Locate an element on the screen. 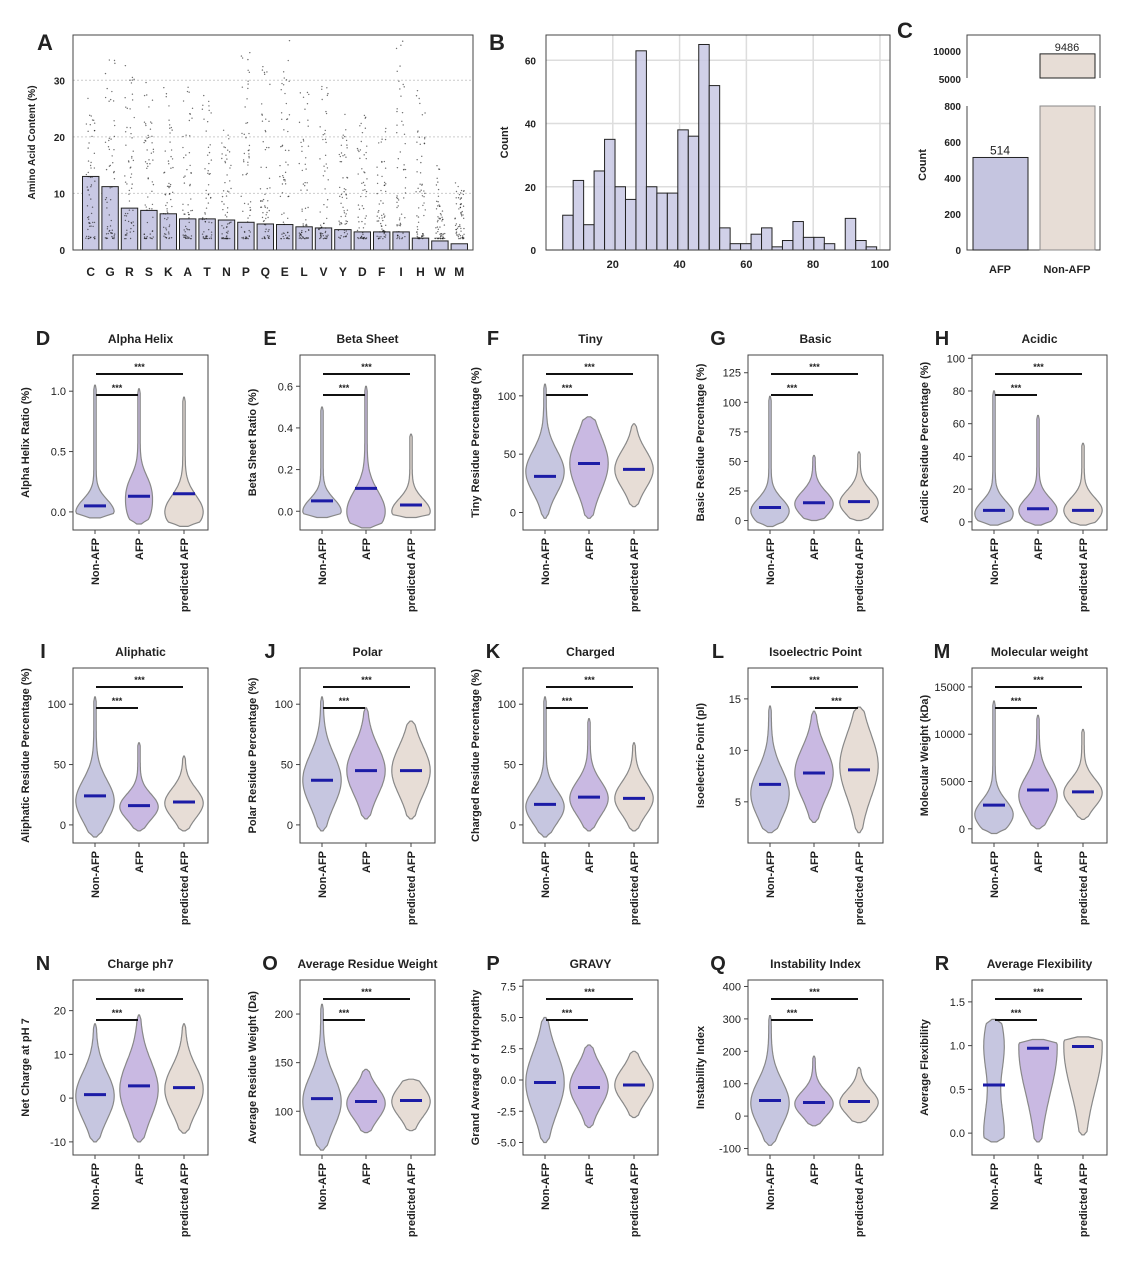 Image resolution: width=1135 pixels, height=1285 pixels. violin-predicted-afp is located at coordinates (859, 1095).